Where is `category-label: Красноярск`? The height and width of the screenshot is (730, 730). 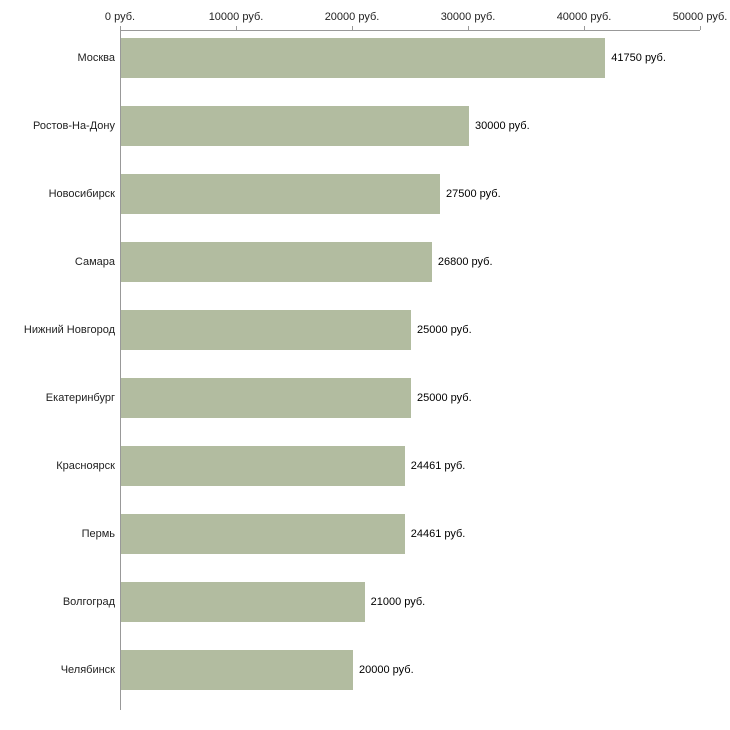
category-label: Красноярск is located at coordinates (85, 466).